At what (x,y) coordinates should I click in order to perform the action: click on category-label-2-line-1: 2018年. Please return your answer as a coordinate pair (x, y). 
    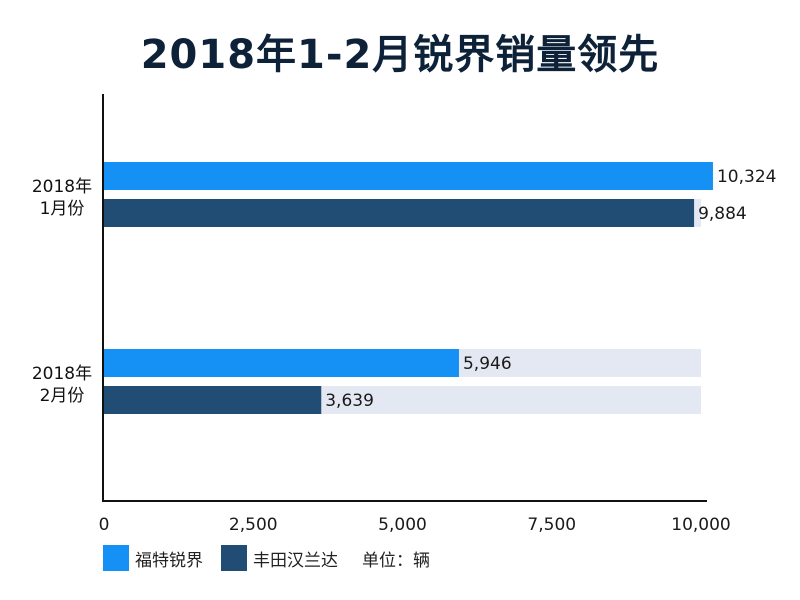
    Looking at the image, I should click on (62, 374).